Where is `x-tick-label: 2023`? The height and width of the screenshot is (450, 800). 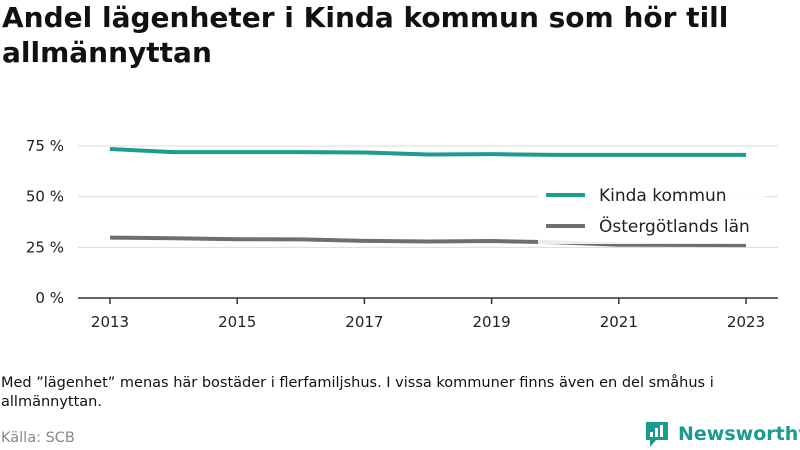 x-tick-label: 2023 is located at coordinates (746, 322).